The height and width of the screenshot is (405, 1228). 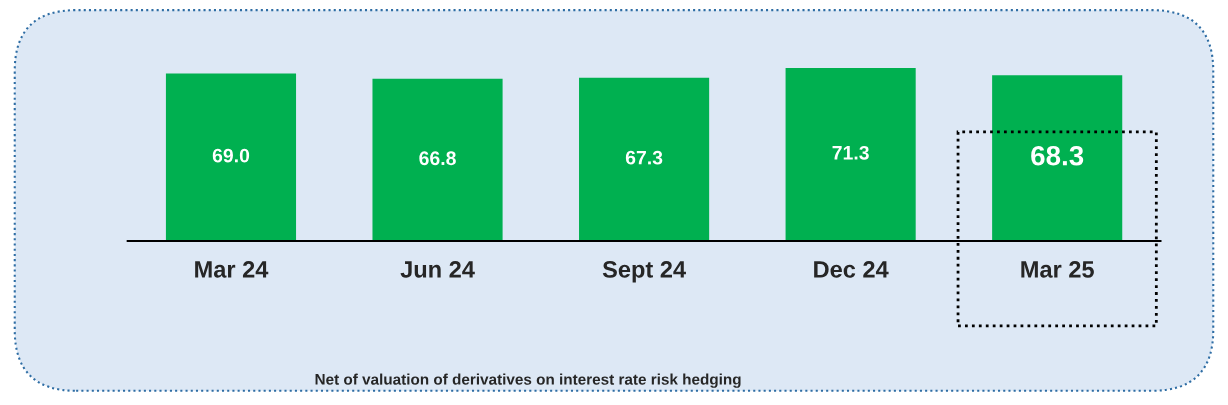 I want to click on data-label: 67.3, so click(x=644, y=157).